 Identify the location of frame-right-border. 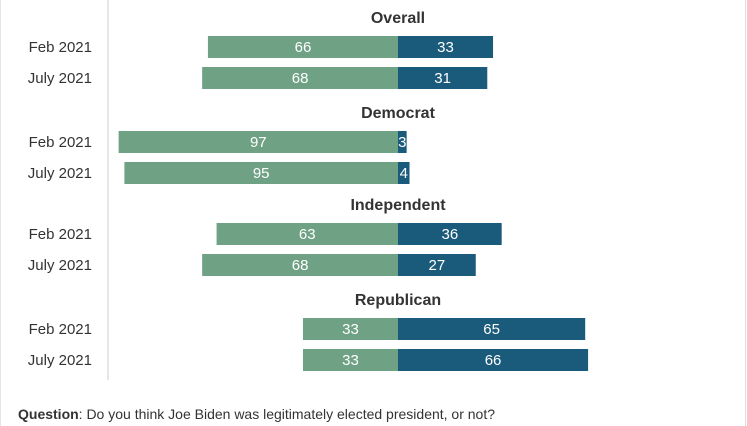
(745, 213).